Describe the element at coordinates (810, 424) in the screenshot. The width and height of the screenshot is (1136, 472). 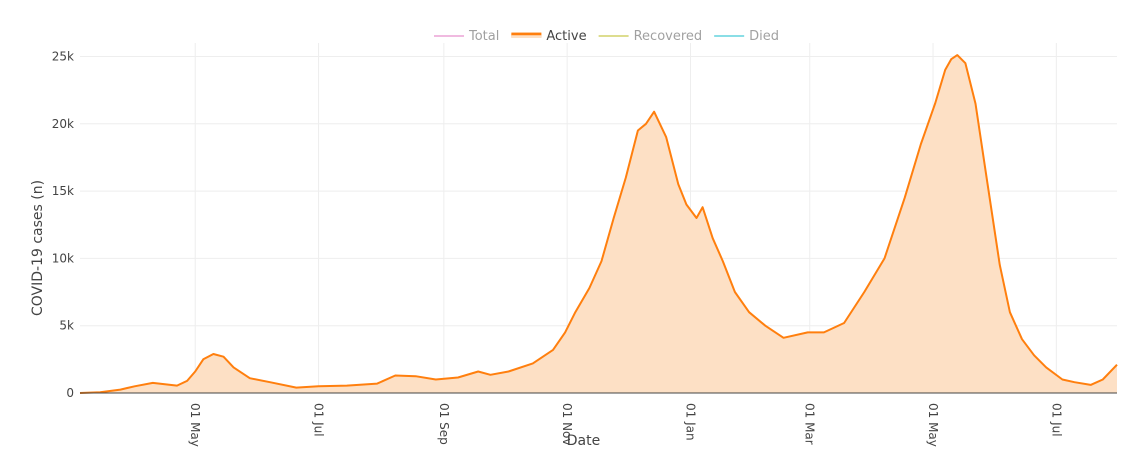
I see `x-tick-label: 01 Mar` at that location.